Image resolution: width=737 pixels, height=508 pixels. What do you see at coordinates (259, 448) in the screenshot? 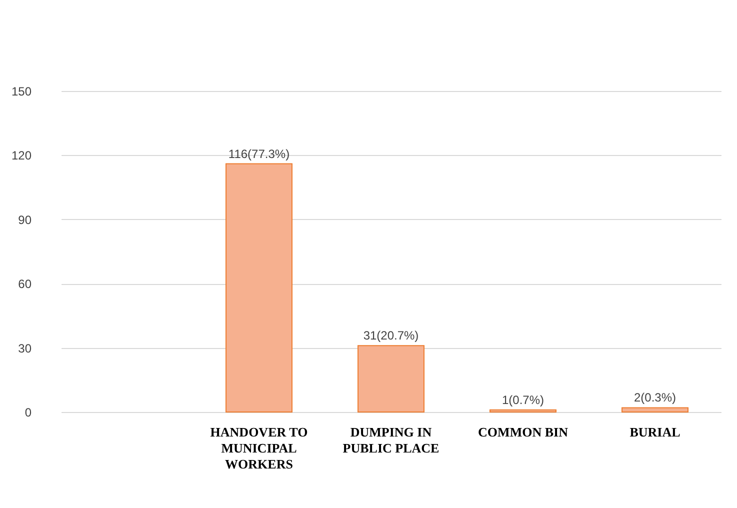
I see `x-tick-label: HANDOVER TO MUNICIPAL WORKERS` at bounding box center [259, 448].